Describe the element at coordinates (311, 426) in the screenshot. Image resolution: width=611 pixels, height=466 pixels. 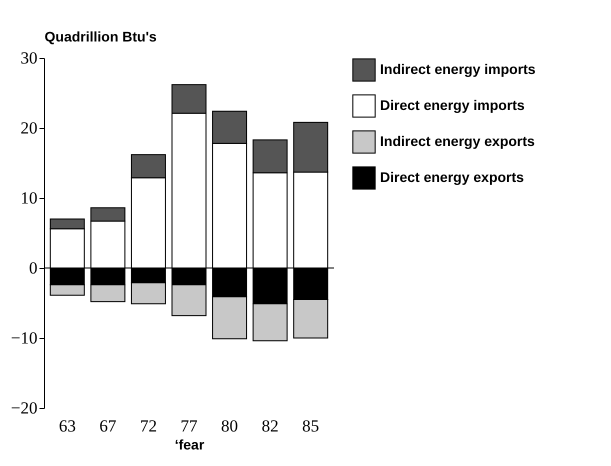
I see `x-tick-label: 85` at that location.